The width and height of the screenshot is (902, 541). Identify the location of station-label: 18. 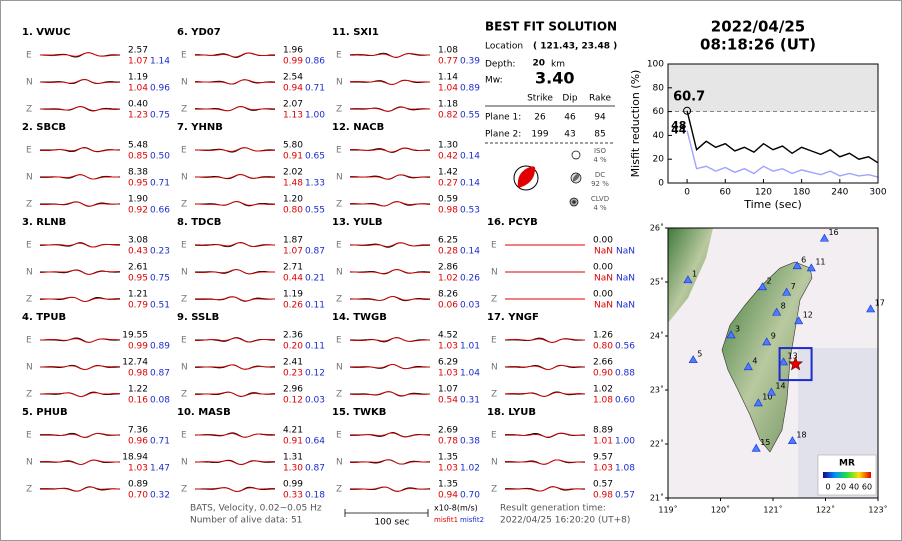
(801, 434).